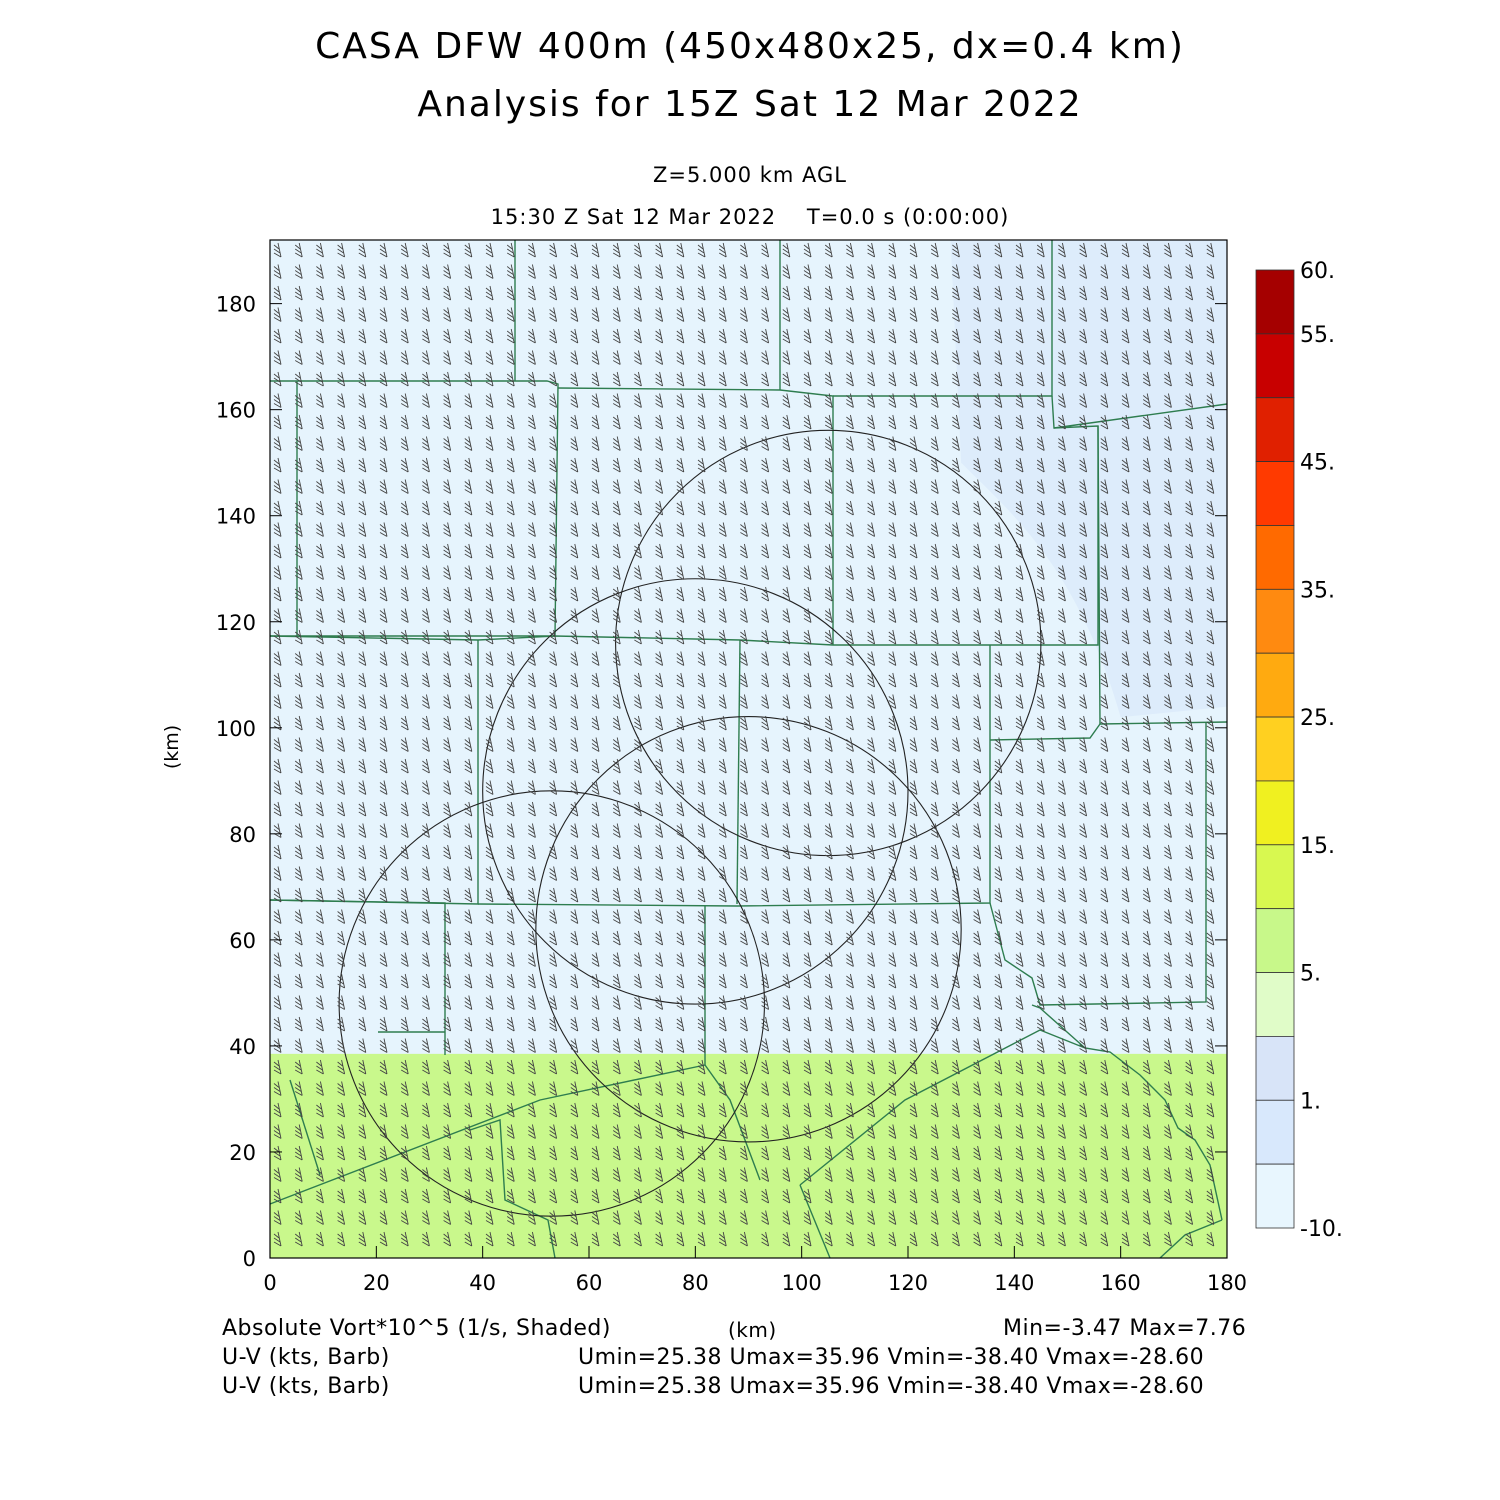 The image size is (1500, 1500). I want to click on colorbar-swatch, so click(1275, 557).